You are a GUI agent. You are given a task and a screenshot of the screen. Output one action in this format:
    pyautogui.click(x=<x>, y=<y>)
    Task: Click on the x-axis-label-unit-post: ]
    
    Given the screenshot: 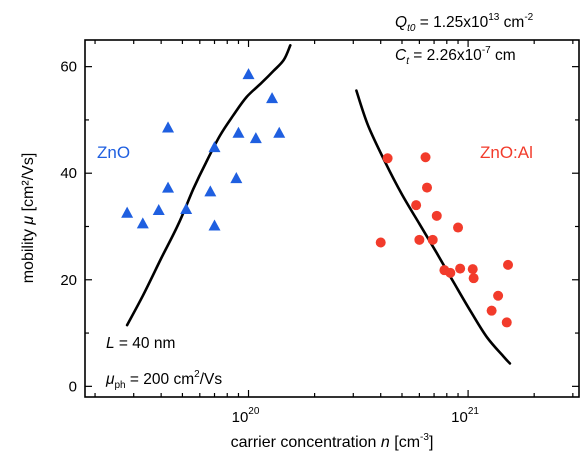 What is the action you would take?
    pyautogui.click(x=431, y=442)
    